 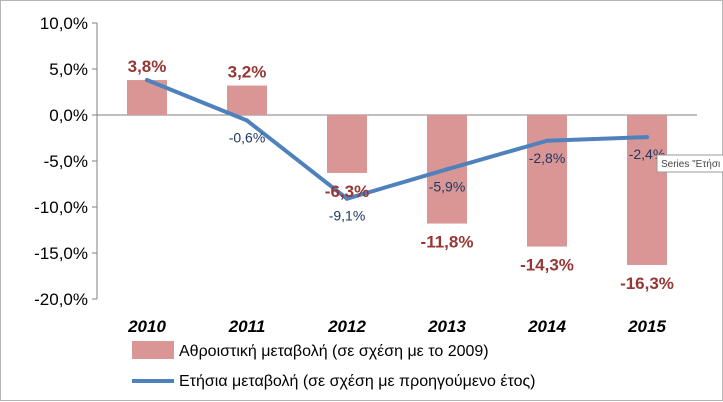 I want to click on y-tick-label: -15,0%, so click(x=61, y=253).